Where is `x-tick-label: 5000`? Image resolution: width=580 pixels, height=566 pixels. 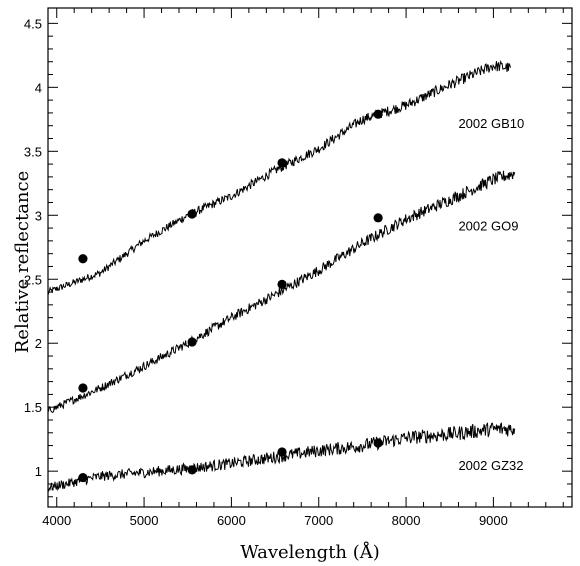 x-tick-label: 5000 is located at coordinates (144, 520).